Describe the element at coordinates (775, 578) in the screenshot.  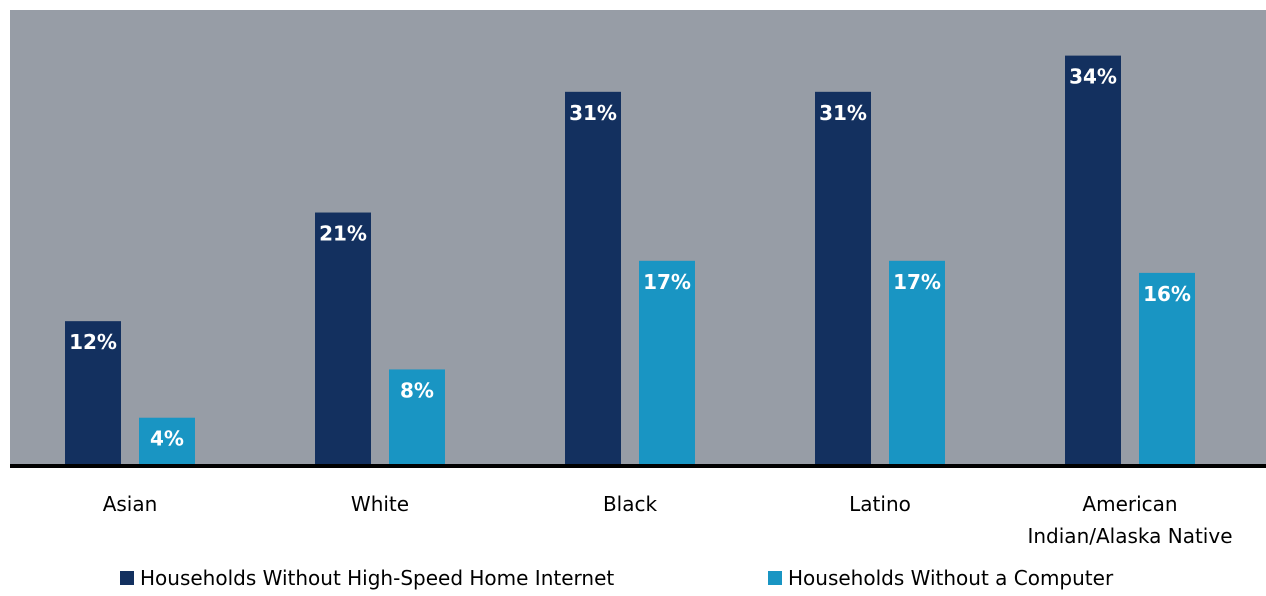
I see `legend-swatch-computer` at that location.